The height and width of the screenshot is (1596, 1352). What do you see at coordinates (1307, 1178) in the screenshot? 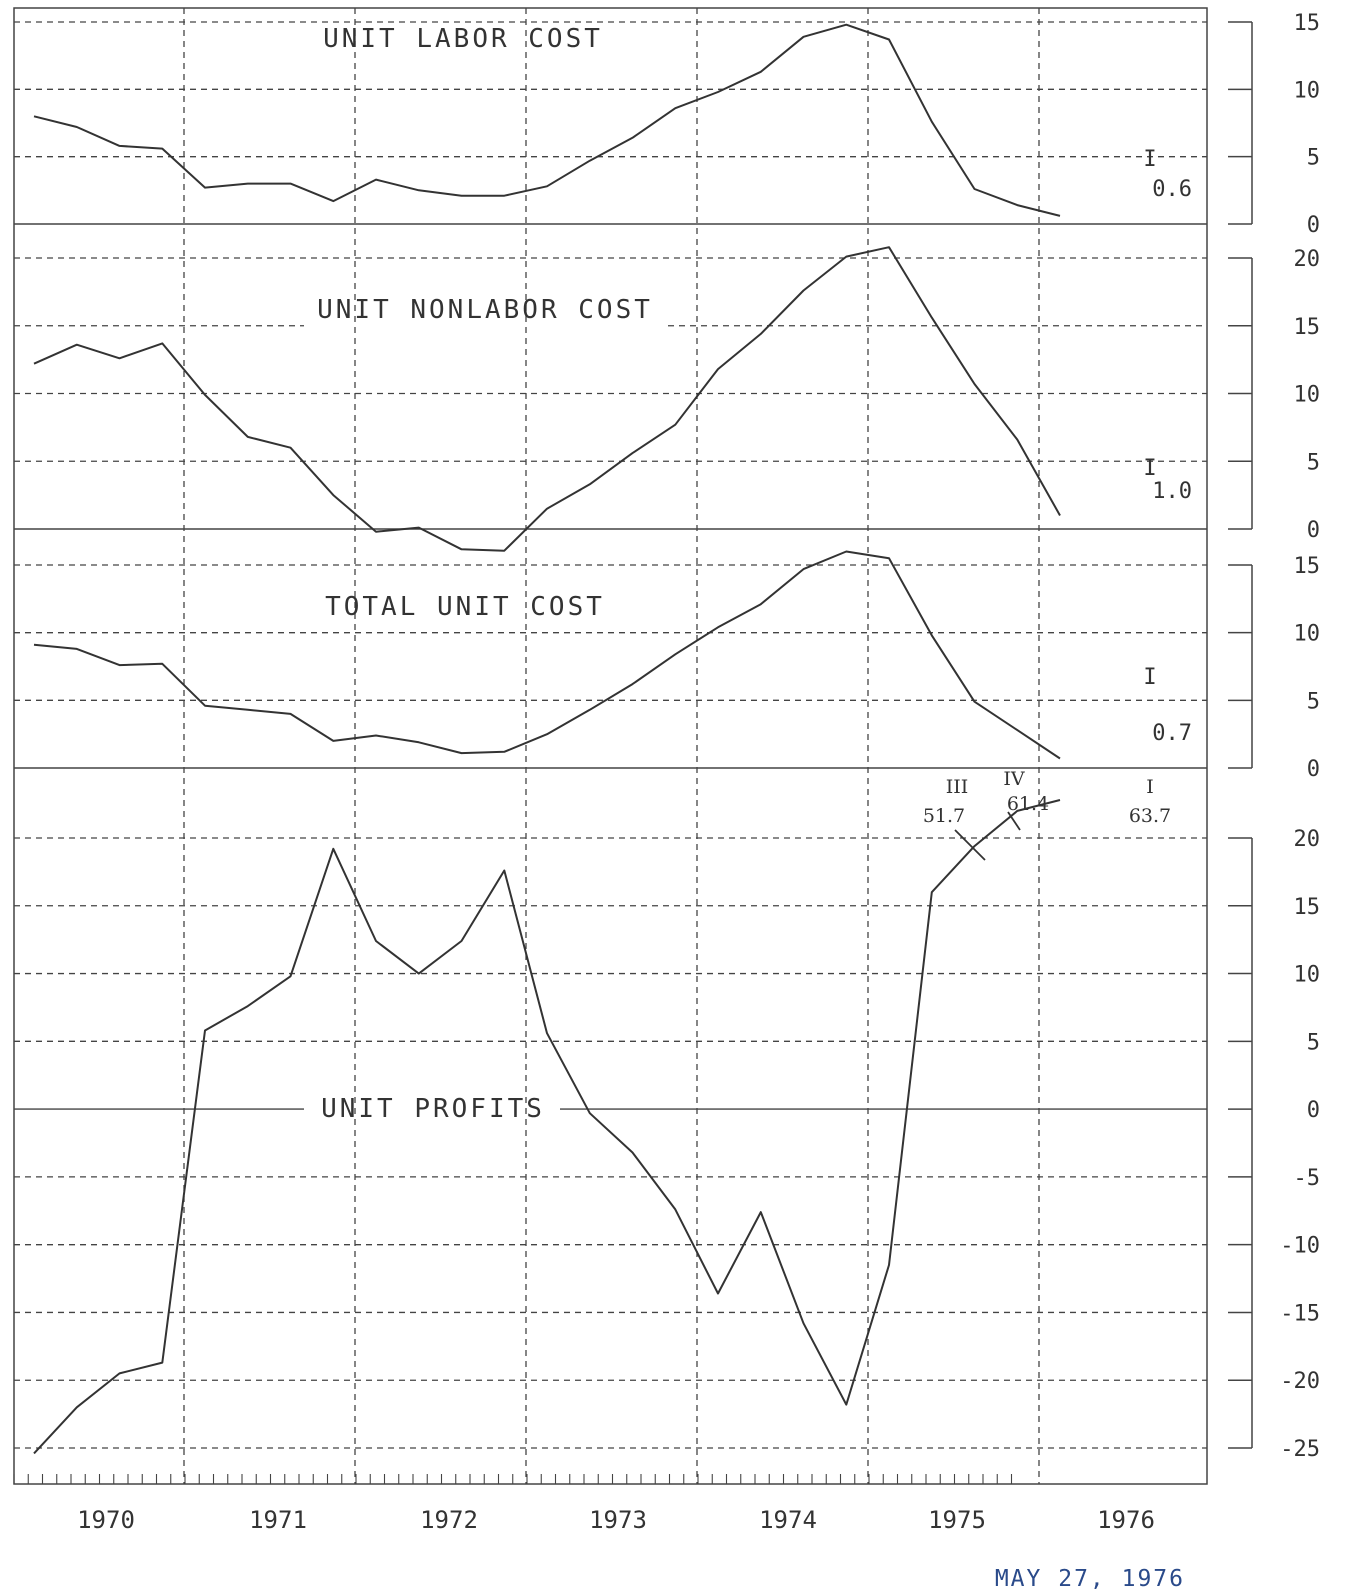
I see `tick-label: -5` at bounding box center [1307, 1178].